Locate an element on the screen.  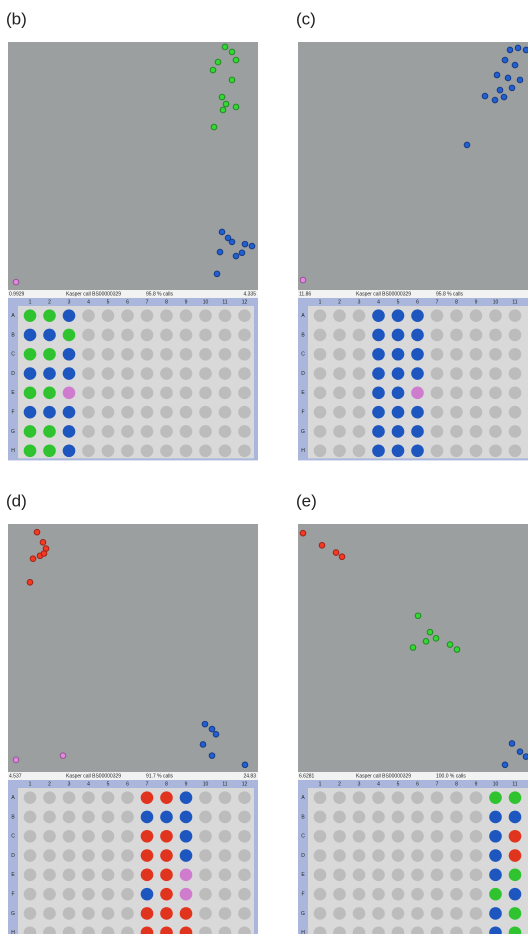
plot-area is located at coordinates (133, 648).